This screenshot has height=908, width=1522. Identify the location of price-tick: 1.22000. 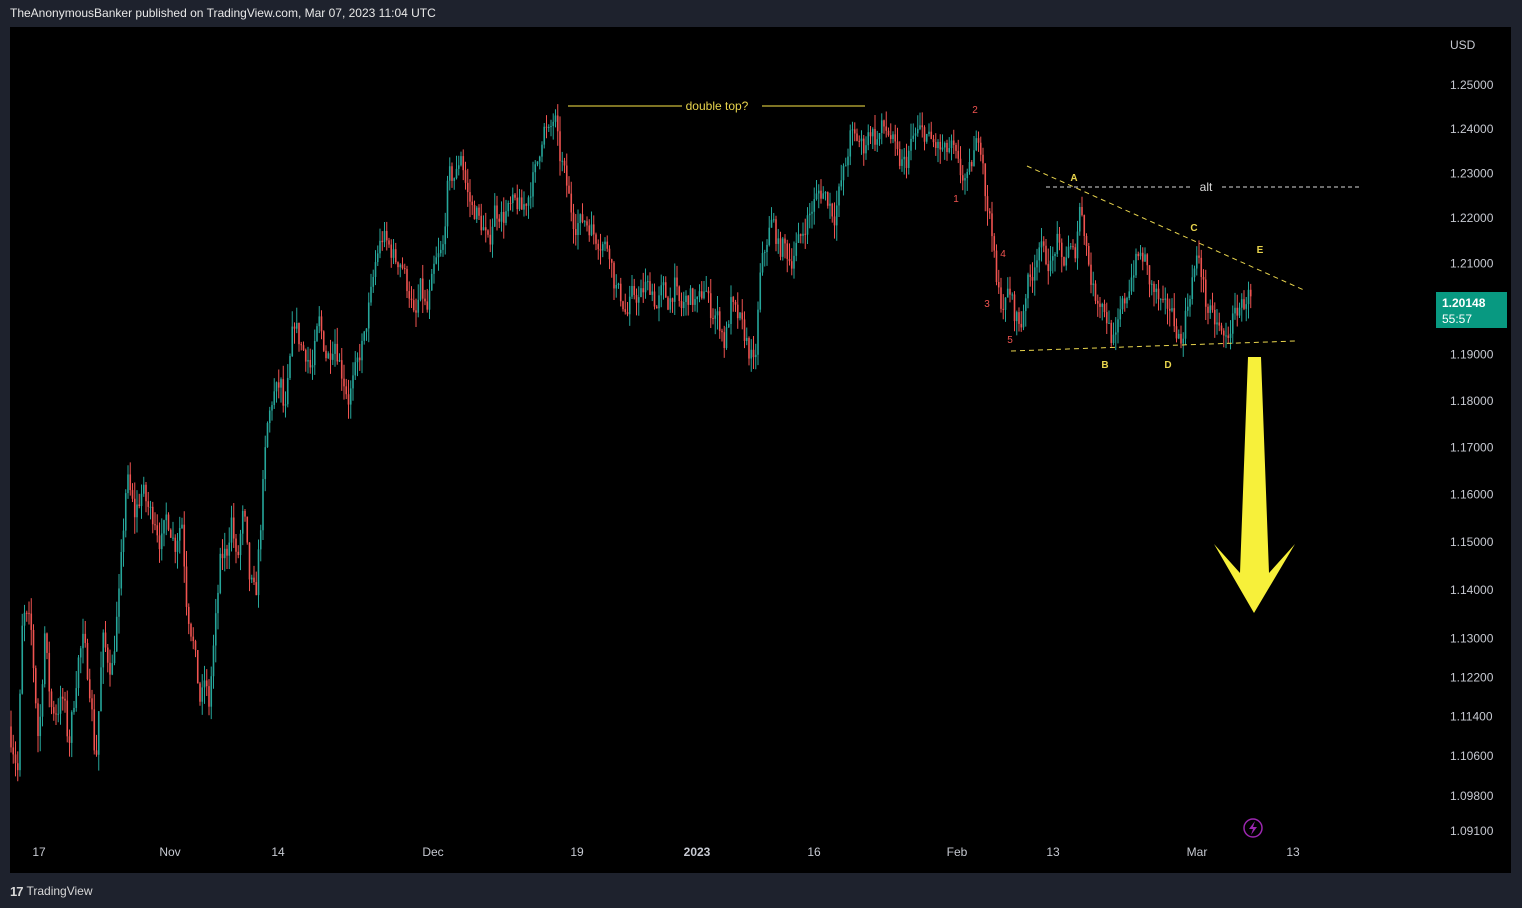
(1472, 218).